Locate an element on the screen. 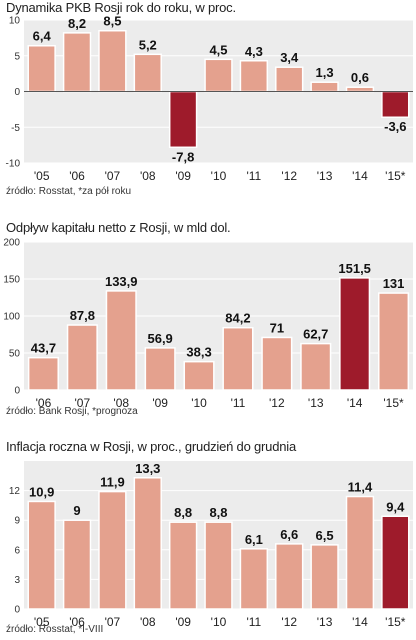 The image size is (416, 640). data-label: 56,9 is located at coordinates (159, 338).